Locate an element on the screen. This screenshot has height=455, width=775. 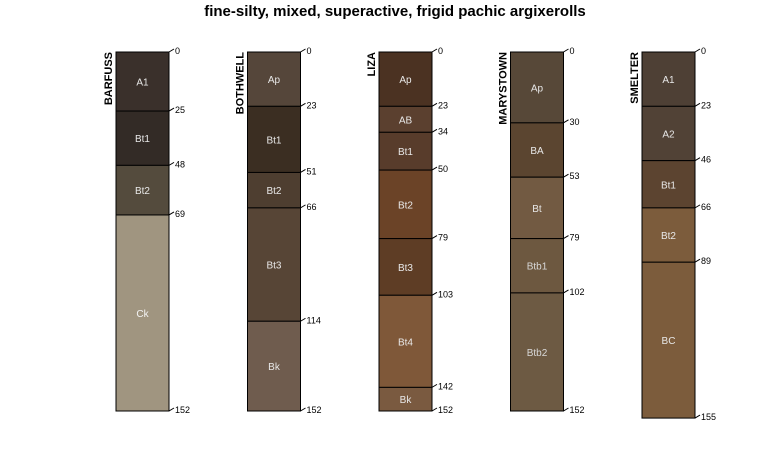
horizon-label: AB is located at coordinates (406, 120).